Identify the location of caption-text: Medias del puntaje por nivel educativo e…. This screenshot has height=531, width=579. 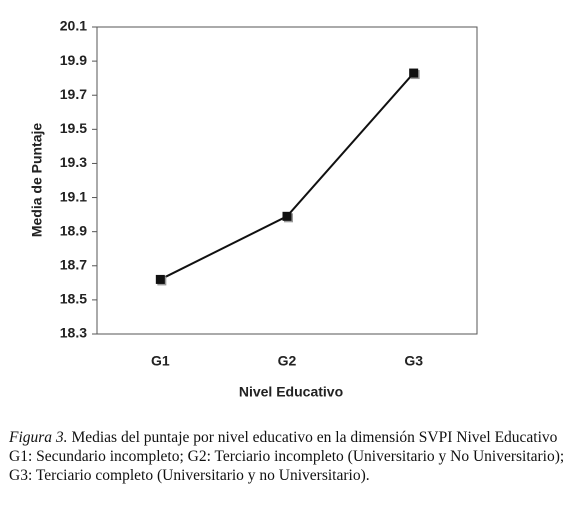
(312, 437).